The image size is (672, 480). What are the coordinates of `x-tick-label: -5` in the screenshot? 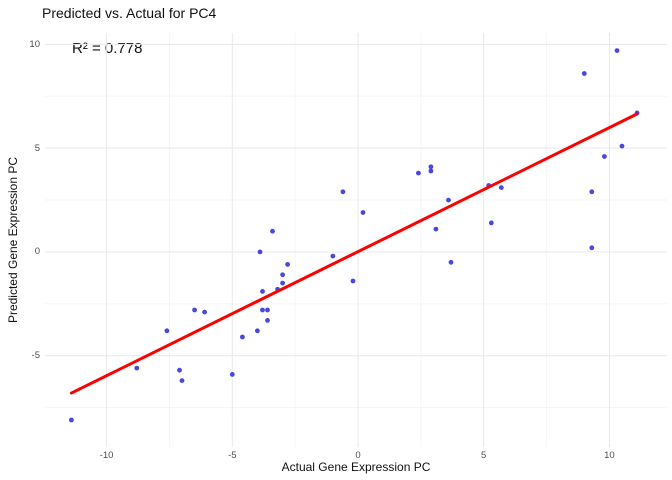 It's located at (232, 455).